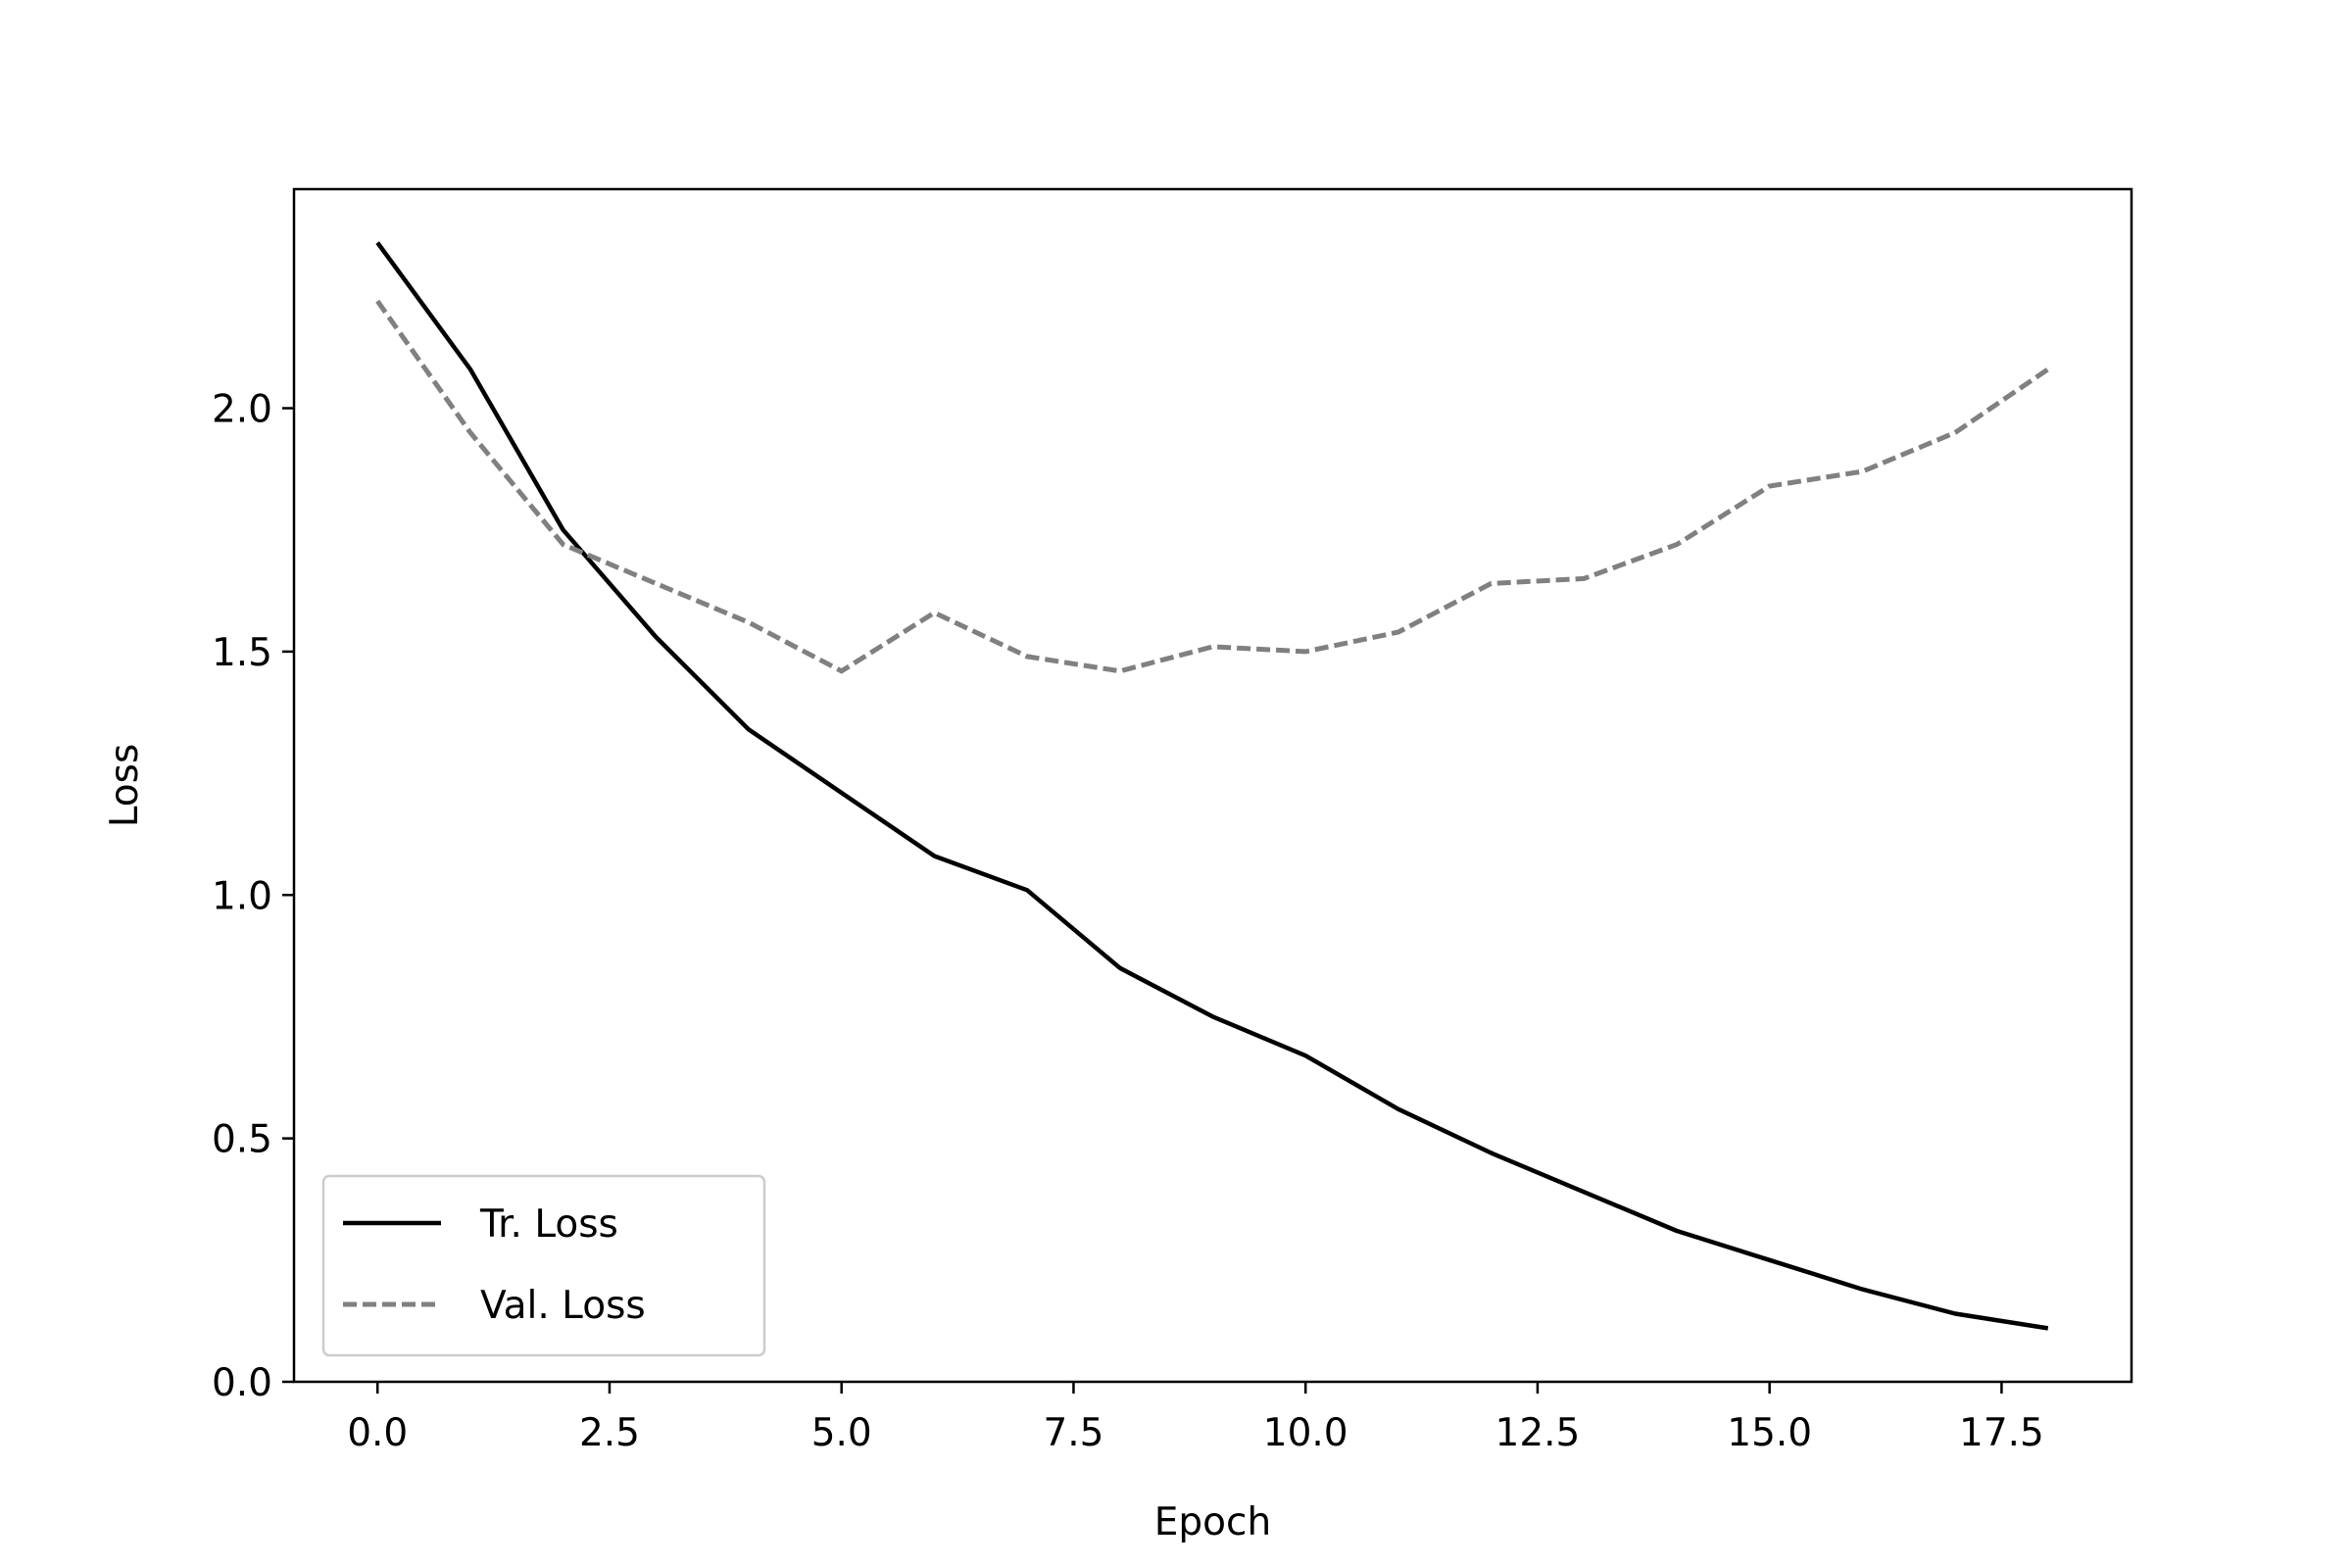  What do you see at coordinates (1305, 1433) in the screenshot?
I see `x-tick-label: 10.0` at bounding box center [1305, 1433].